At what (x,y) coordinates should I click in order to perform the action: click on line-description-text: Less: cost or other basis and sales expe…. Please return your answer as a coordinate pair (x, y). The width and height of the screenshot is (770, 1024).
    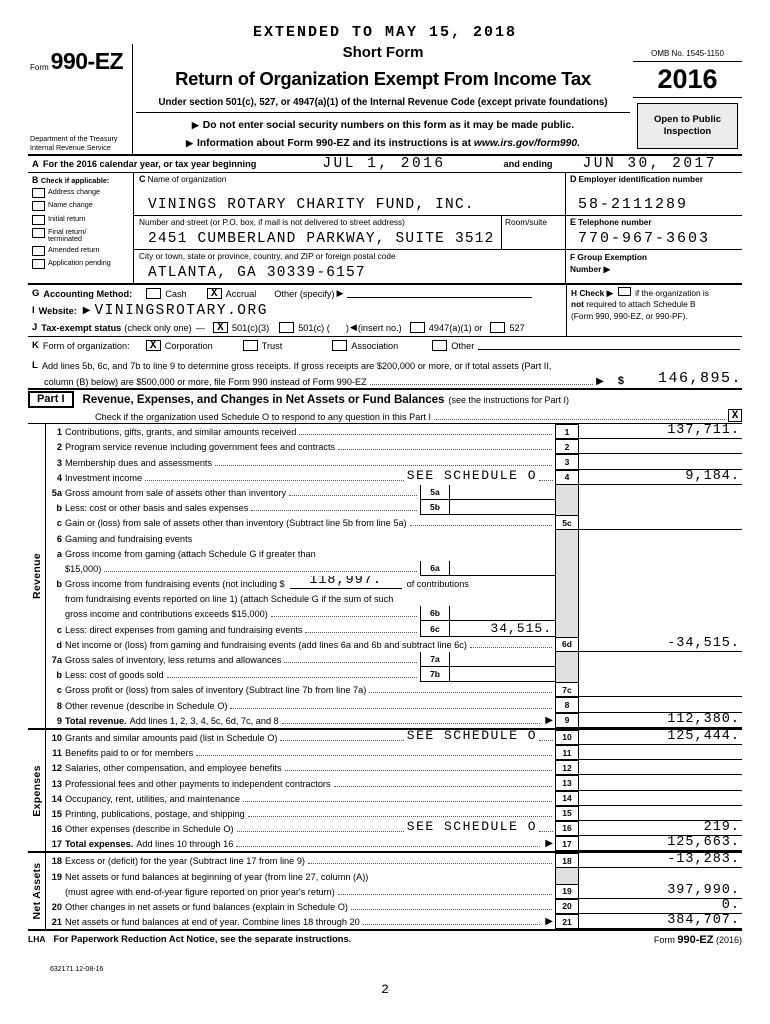
    Looking at the image, I should click on (157, 508).